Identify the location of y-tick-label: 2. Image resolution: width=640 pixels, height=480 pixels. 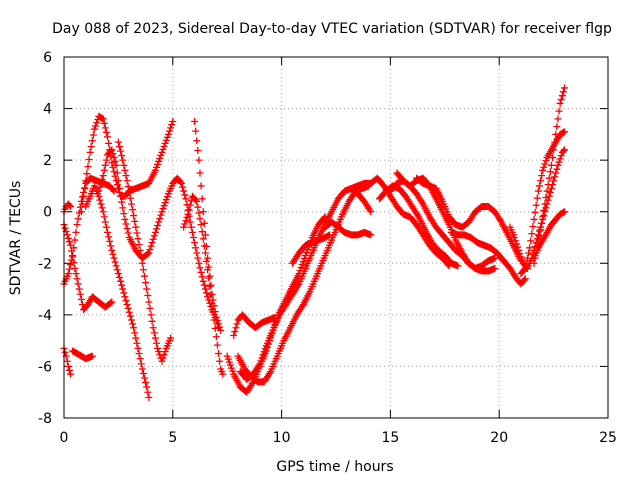
(47, 161).